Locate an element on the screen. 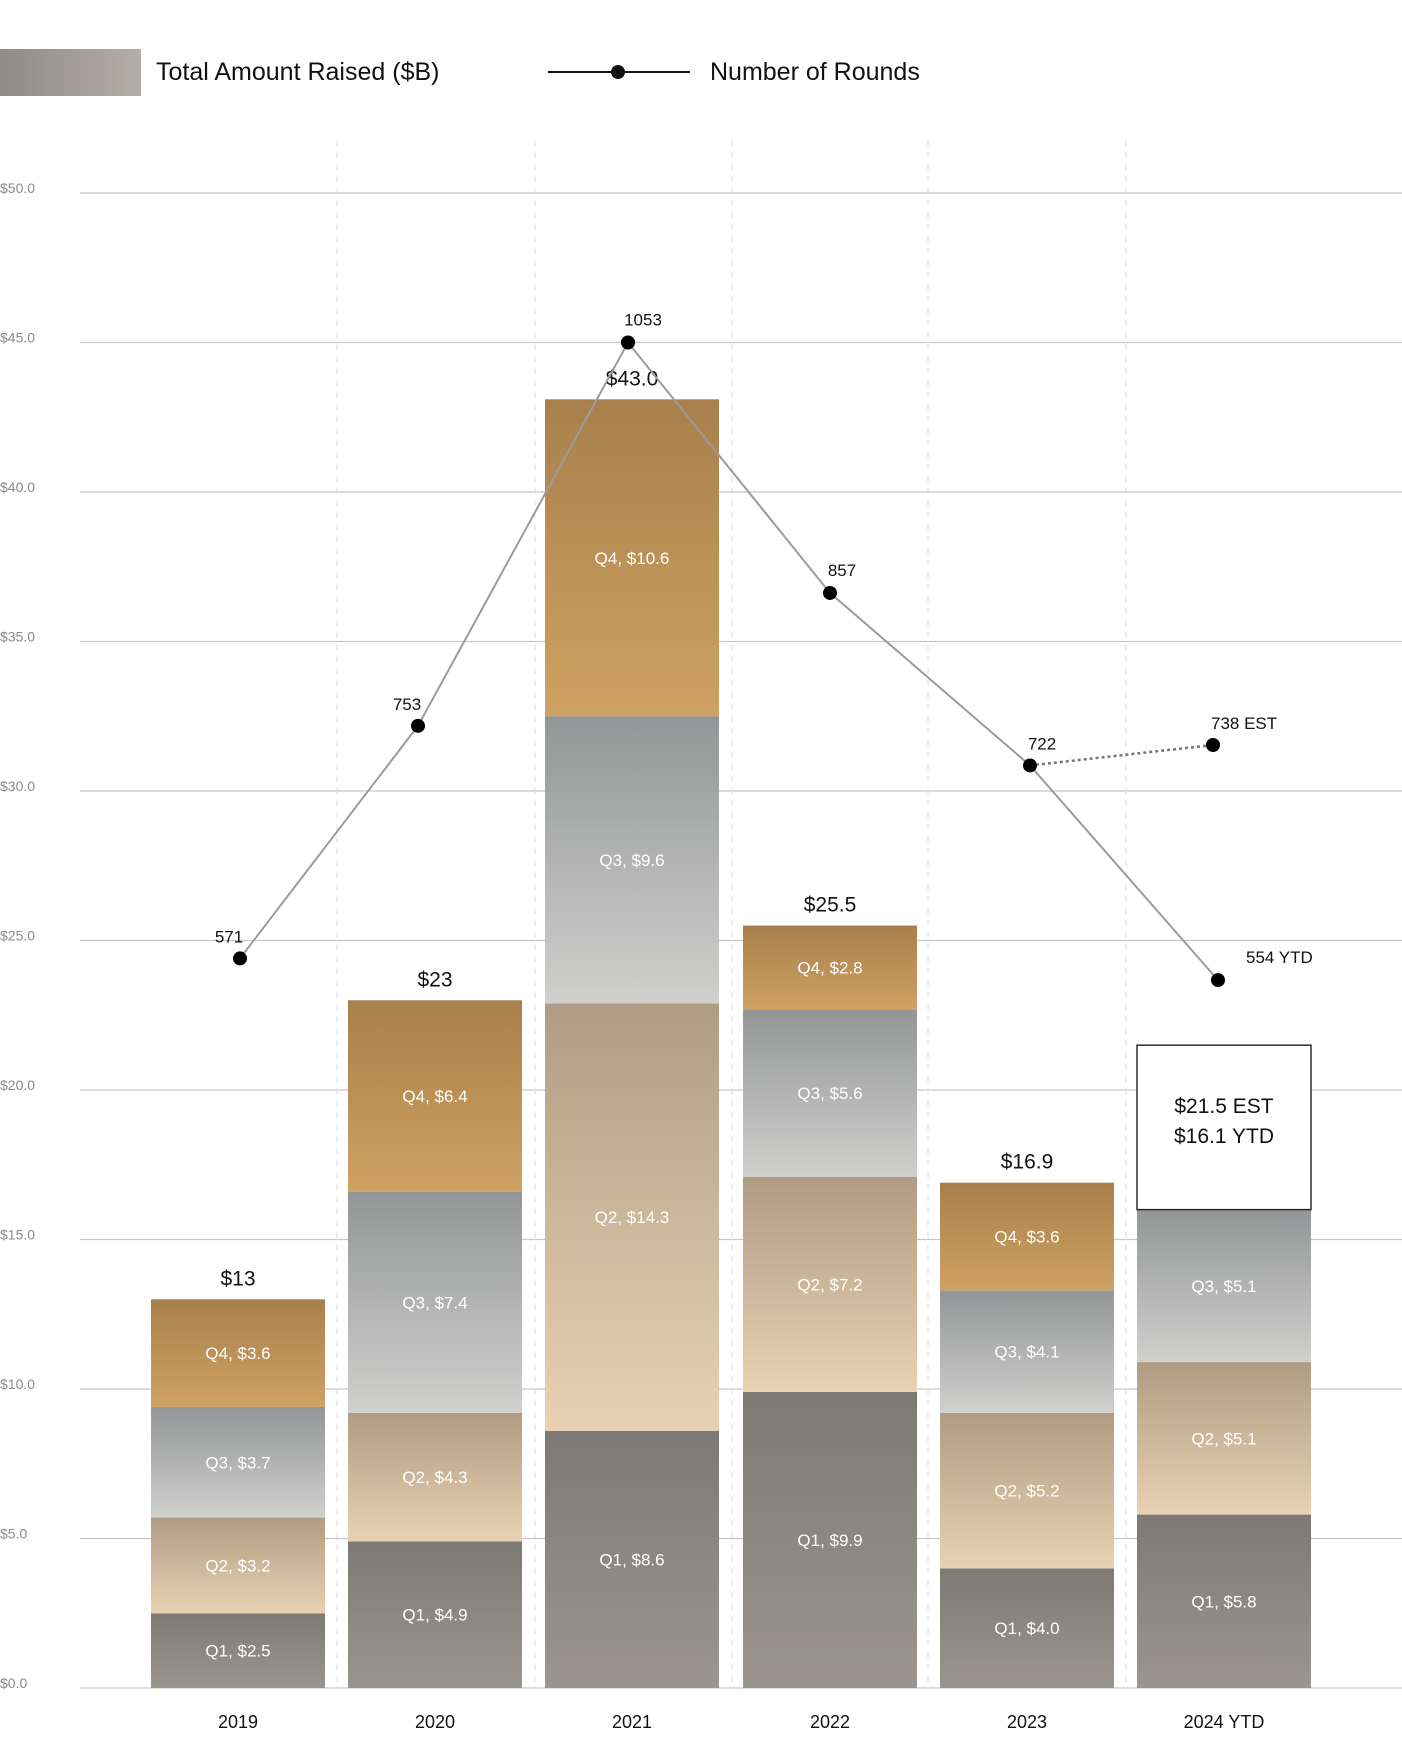 Image resolution: width=1402 pixels, height=1751 pixels. bar-segment-label: Q4, $2.8 is located at coordinates (829, 967).